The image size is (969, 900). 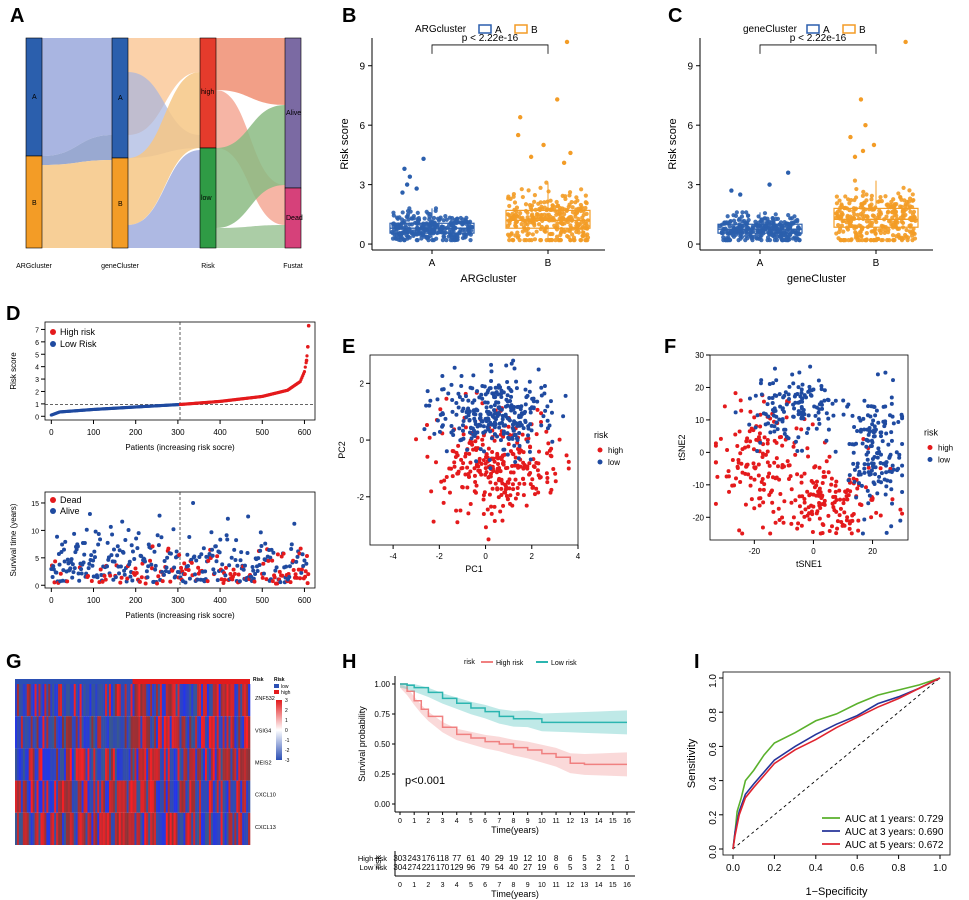 What do you see at coordinates (287, 751) in the screenshot?
I see `color-scale-tick: -2` at bounding box center [287, 751].